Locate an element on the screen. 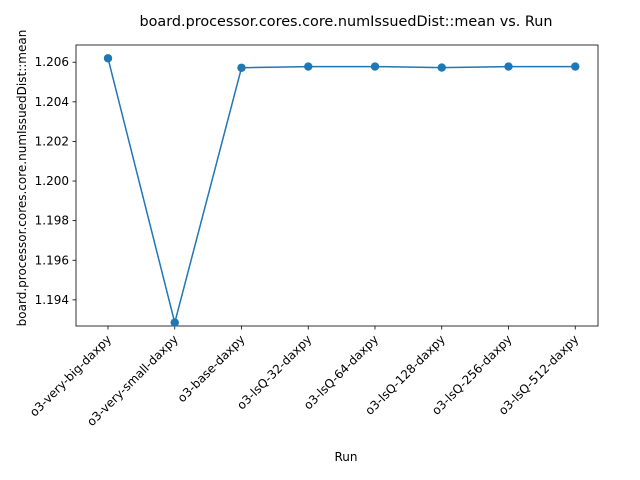  y-tick-label: 1.198 is located at coordinates (52, 221).